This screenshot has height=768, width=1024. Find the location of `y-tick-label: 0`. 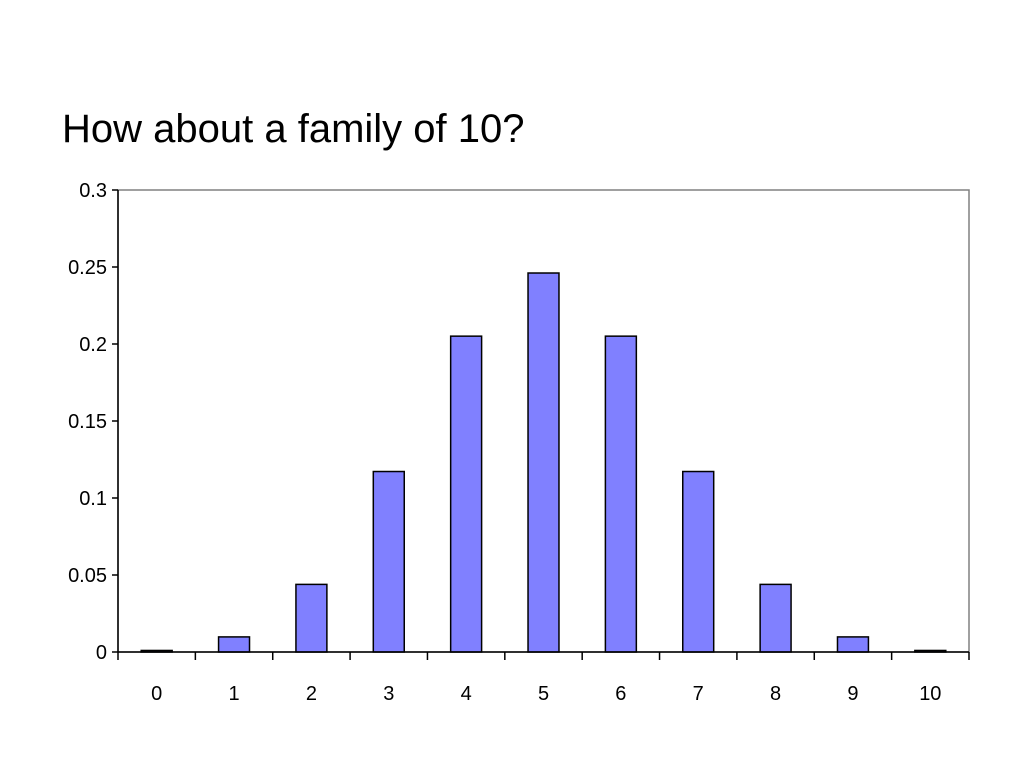

y-tick-label: 0 is located at coordinates (101, 653).